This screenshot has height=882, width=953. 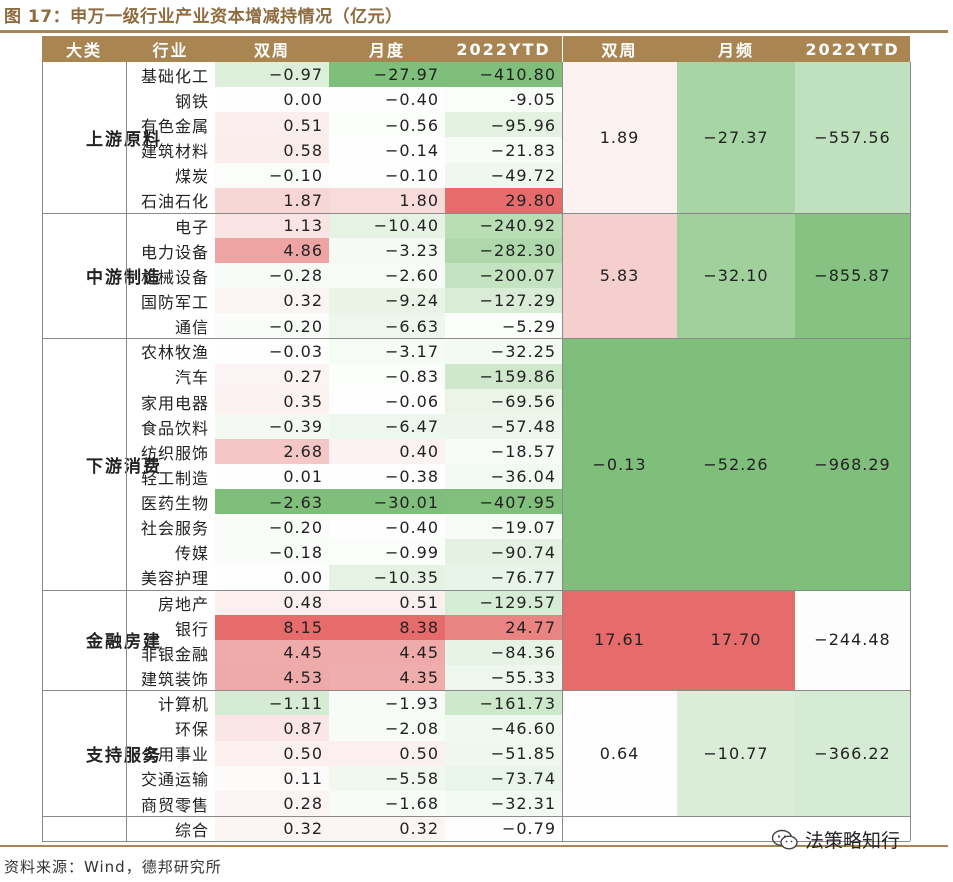 I want to click on monthly-value: −0.06, so click(x=387, y=401).